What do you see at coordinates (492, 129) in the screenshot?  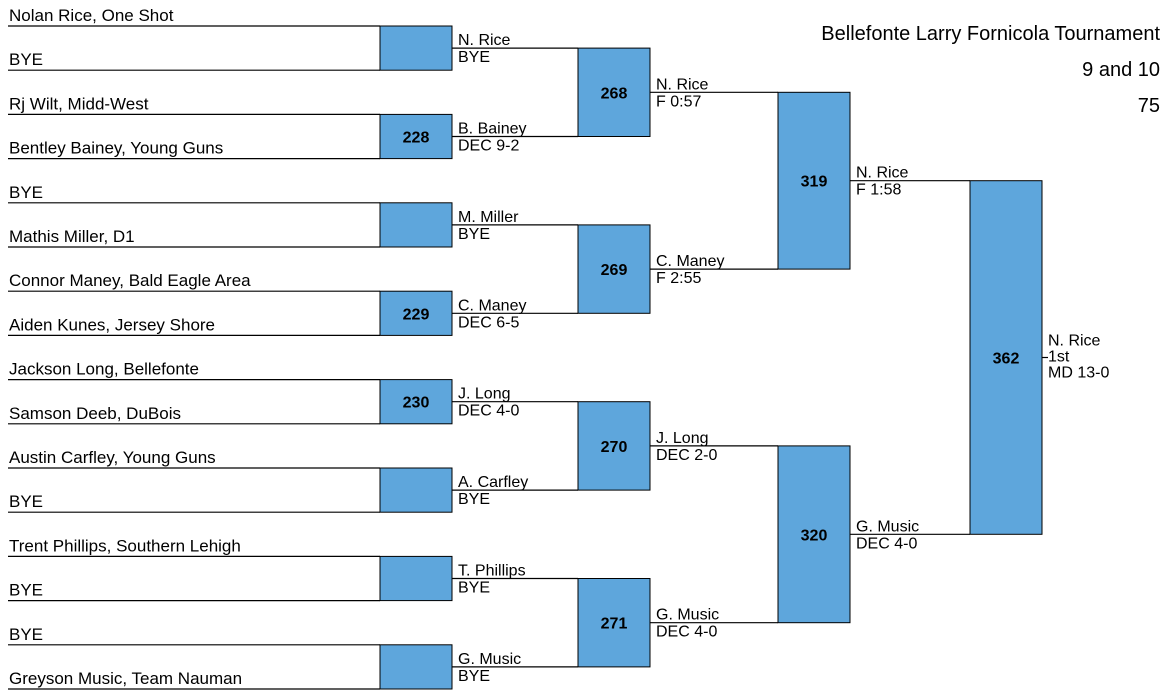 I see `winner-name: B. Bainey` at bounding box center [492, 129].